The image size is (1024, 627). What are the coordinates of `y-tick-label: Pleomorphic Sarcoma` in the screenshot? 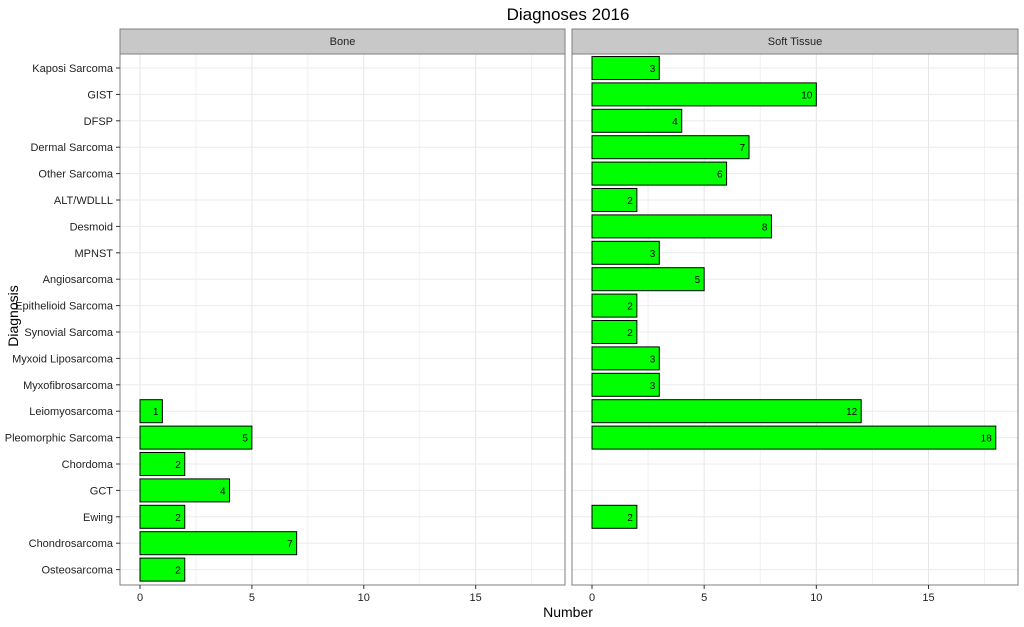 It's located at (59, 439).